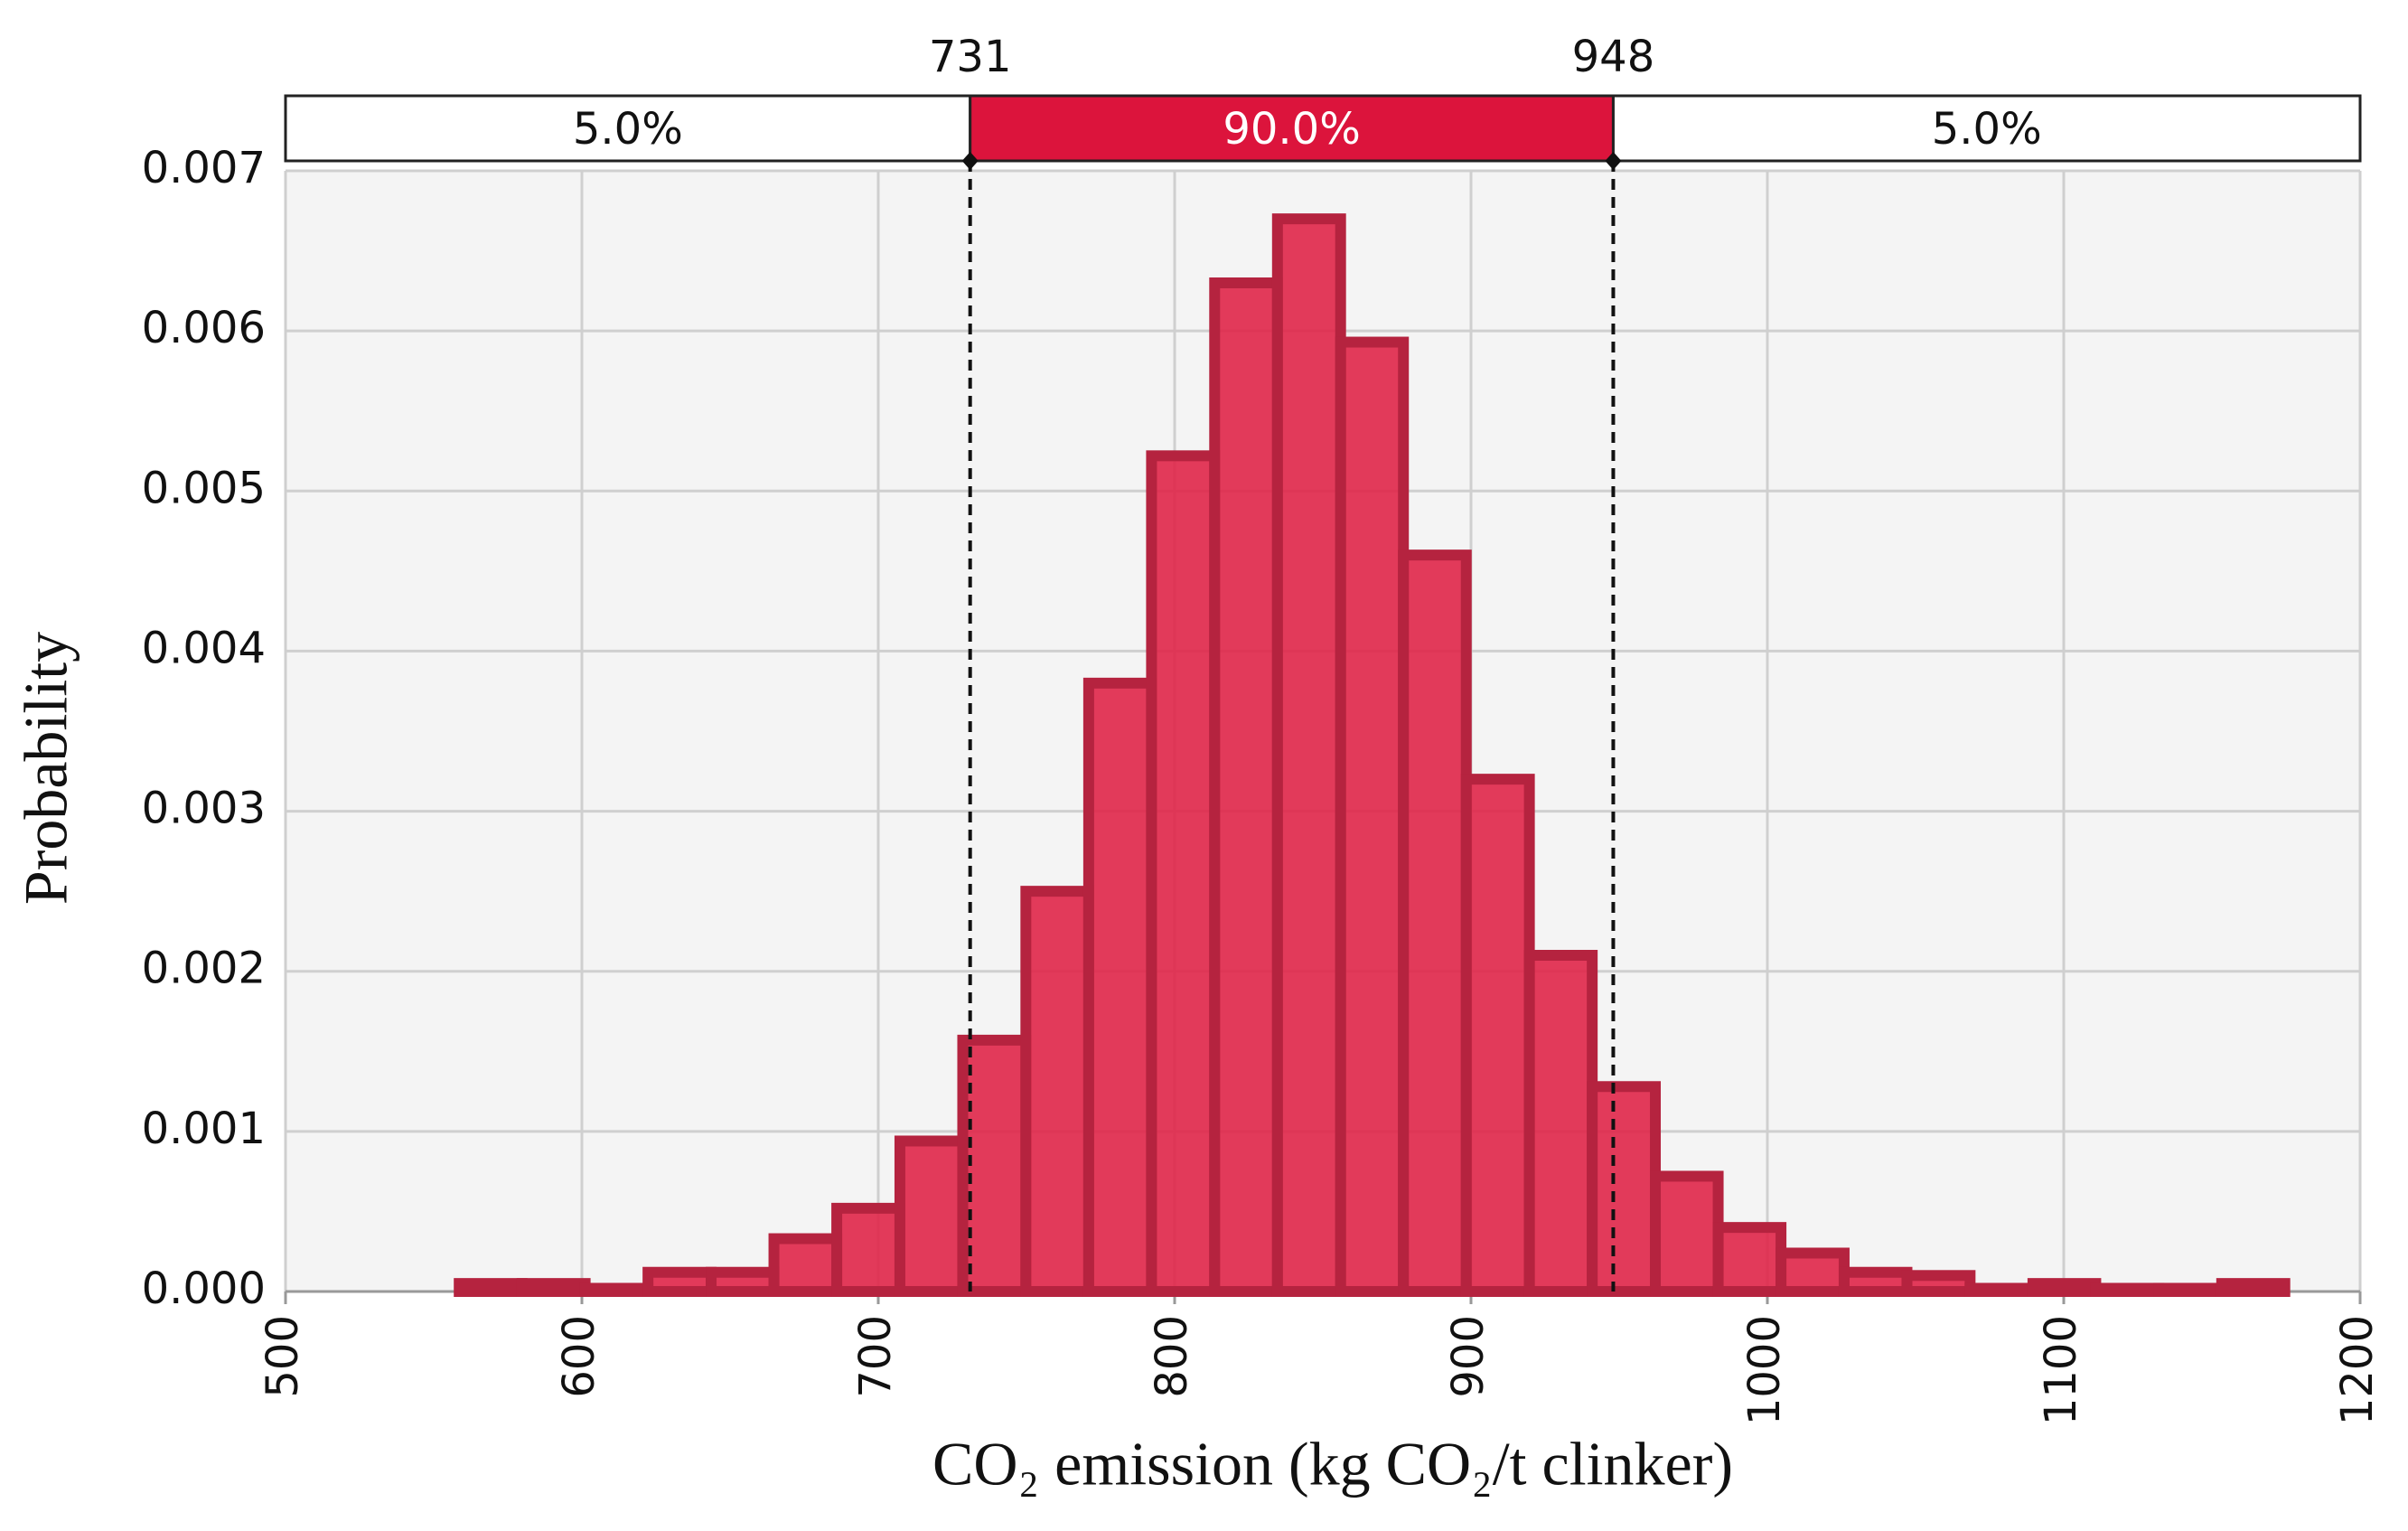  I want to click on interval-right, so click(1986, 128).